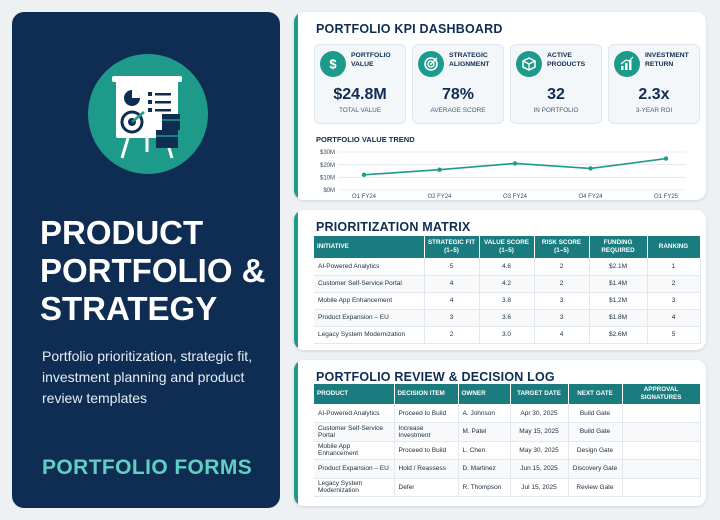 The image size is (720, 520). Describe the element at coordinates (452, 247) in the screenshot. I see `column-header: STRATEGIC FIT (1–5)` at that location.